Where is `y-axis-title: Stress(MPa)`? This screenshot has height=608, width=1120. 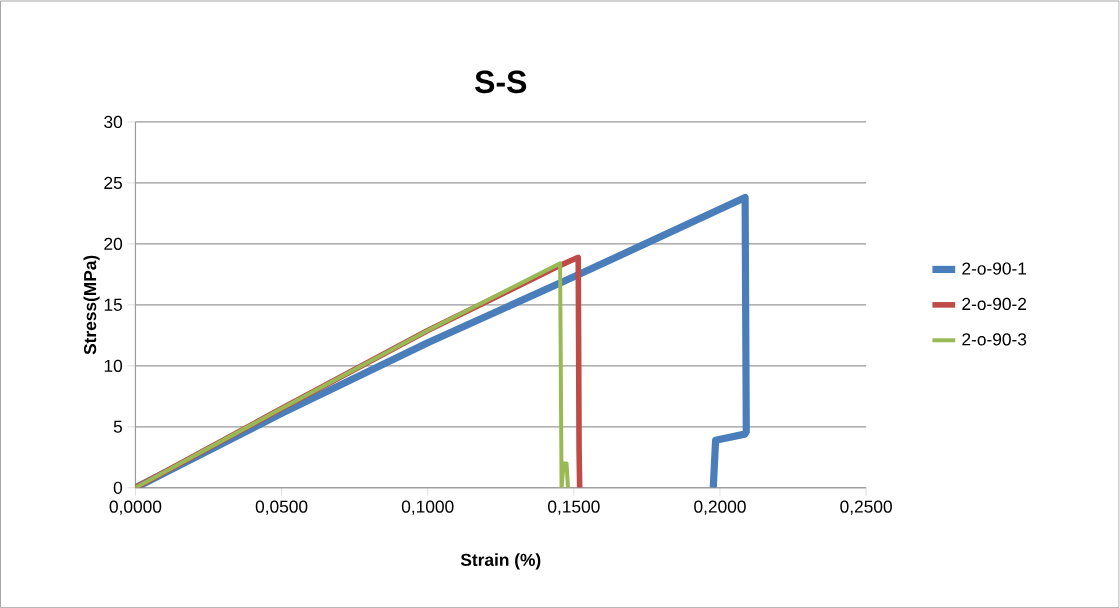 y-axis-title: Stress(MPa) is located at coordinates (91, 305).